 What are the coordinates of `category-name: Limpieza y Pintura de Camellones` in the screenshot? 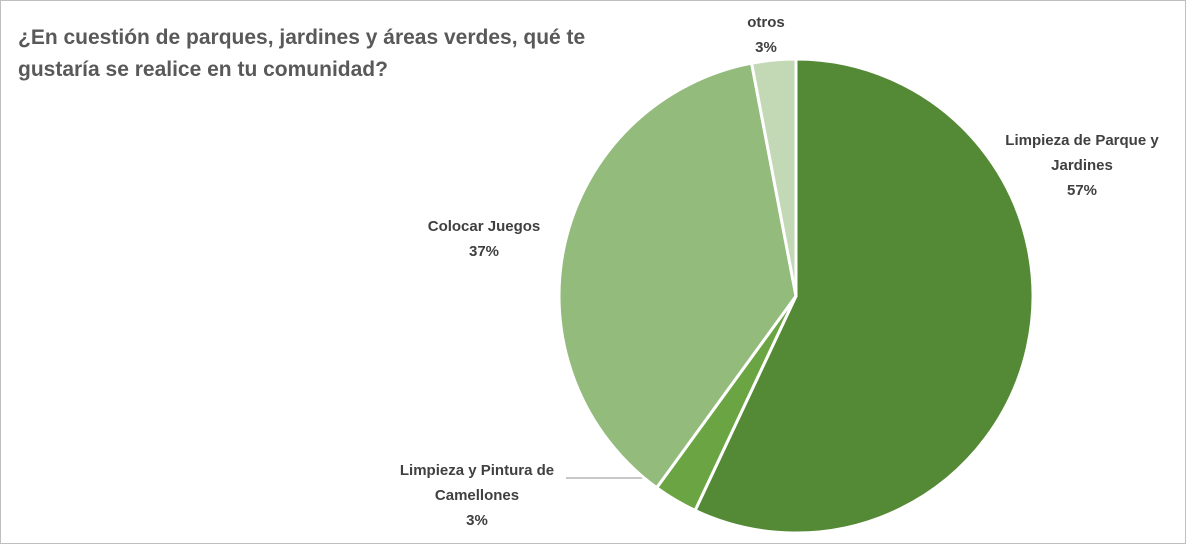 It's located at (477, 483).